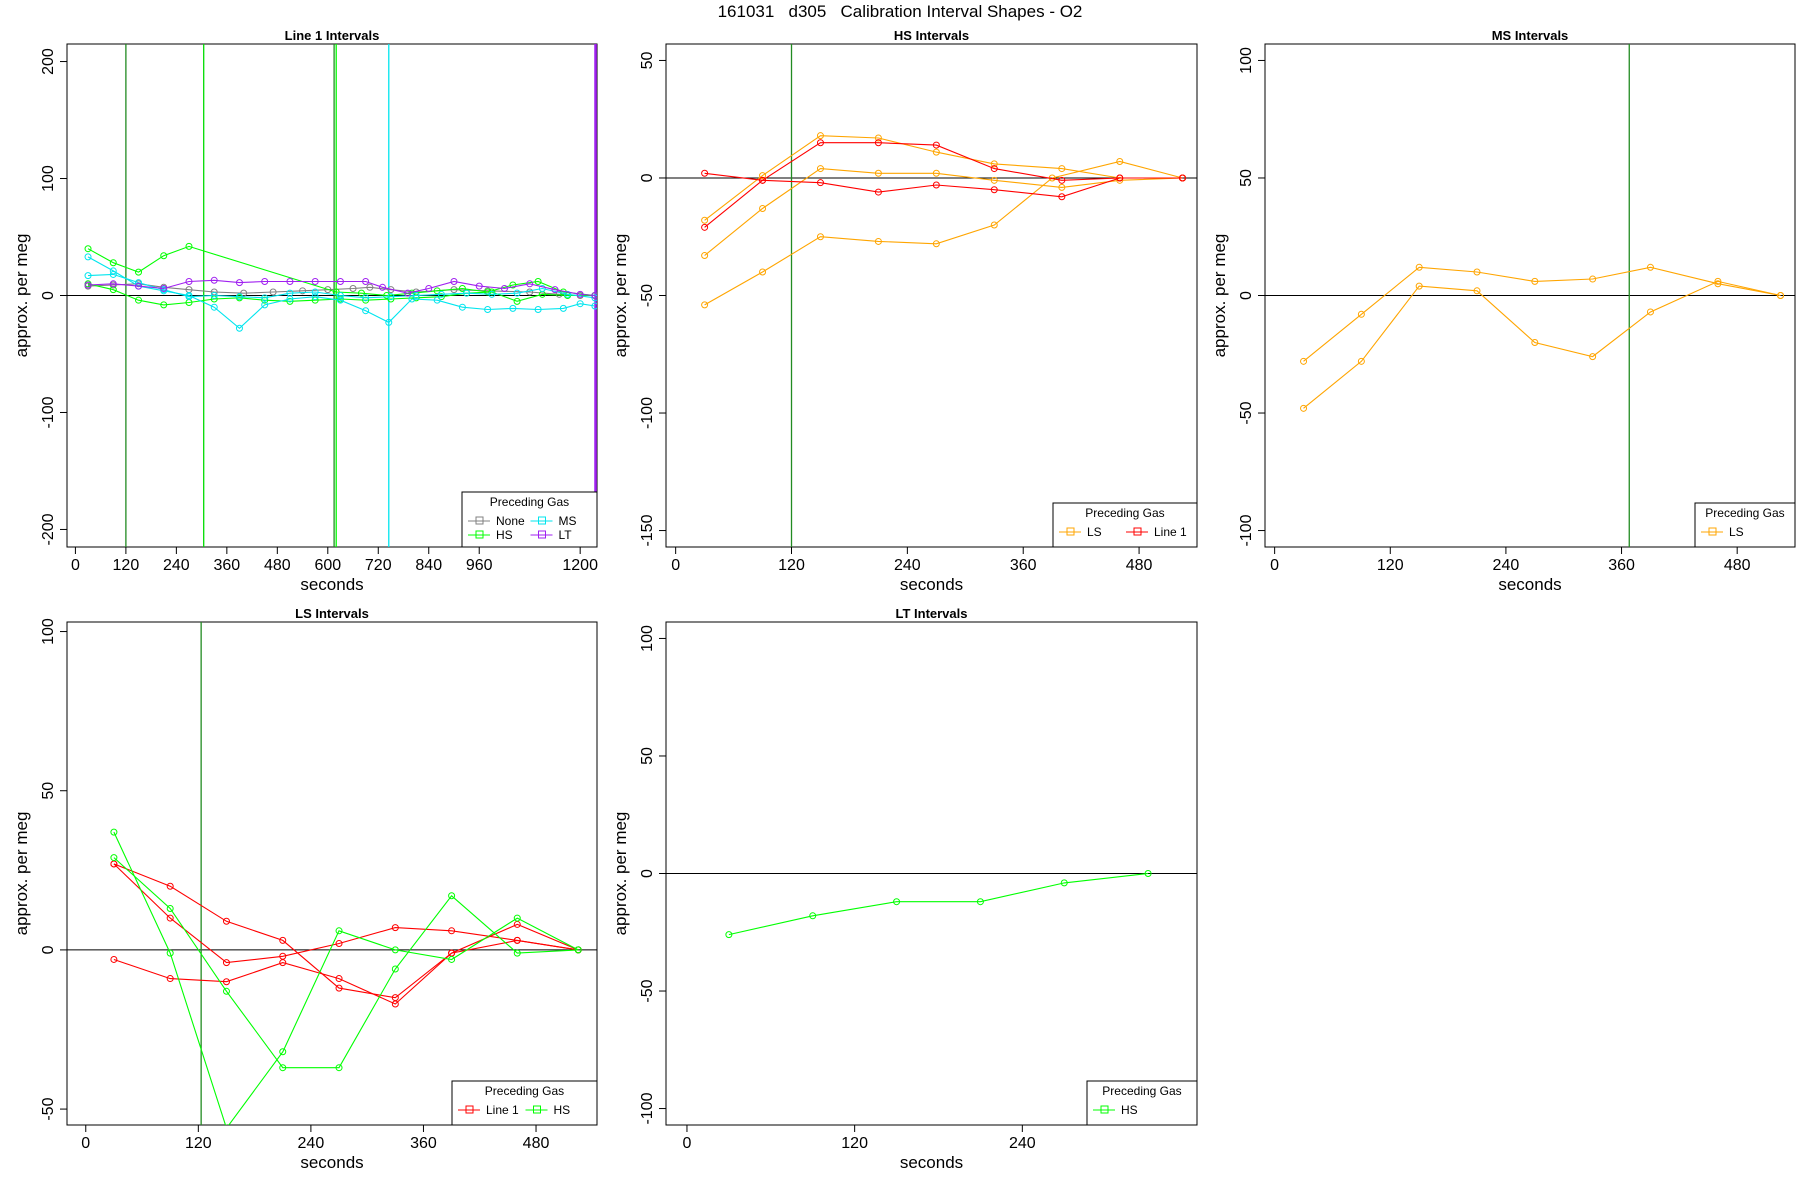  I want to click on y-tick-label: -150, so click(647, 530).